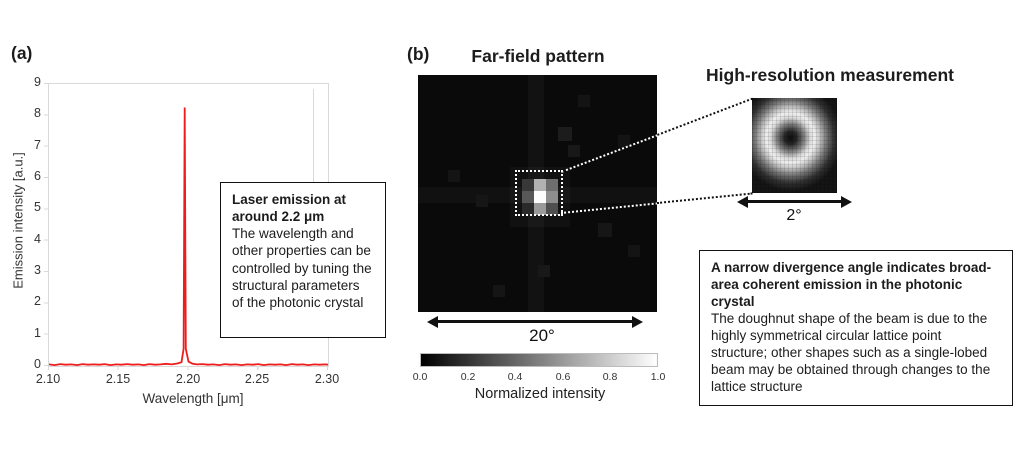 Image resolution: width=1024 pixels, height=461 pixels. Describe the element at coordinates (37, 82) in the screenshot. I see `y-tick-label: 9` at that location.